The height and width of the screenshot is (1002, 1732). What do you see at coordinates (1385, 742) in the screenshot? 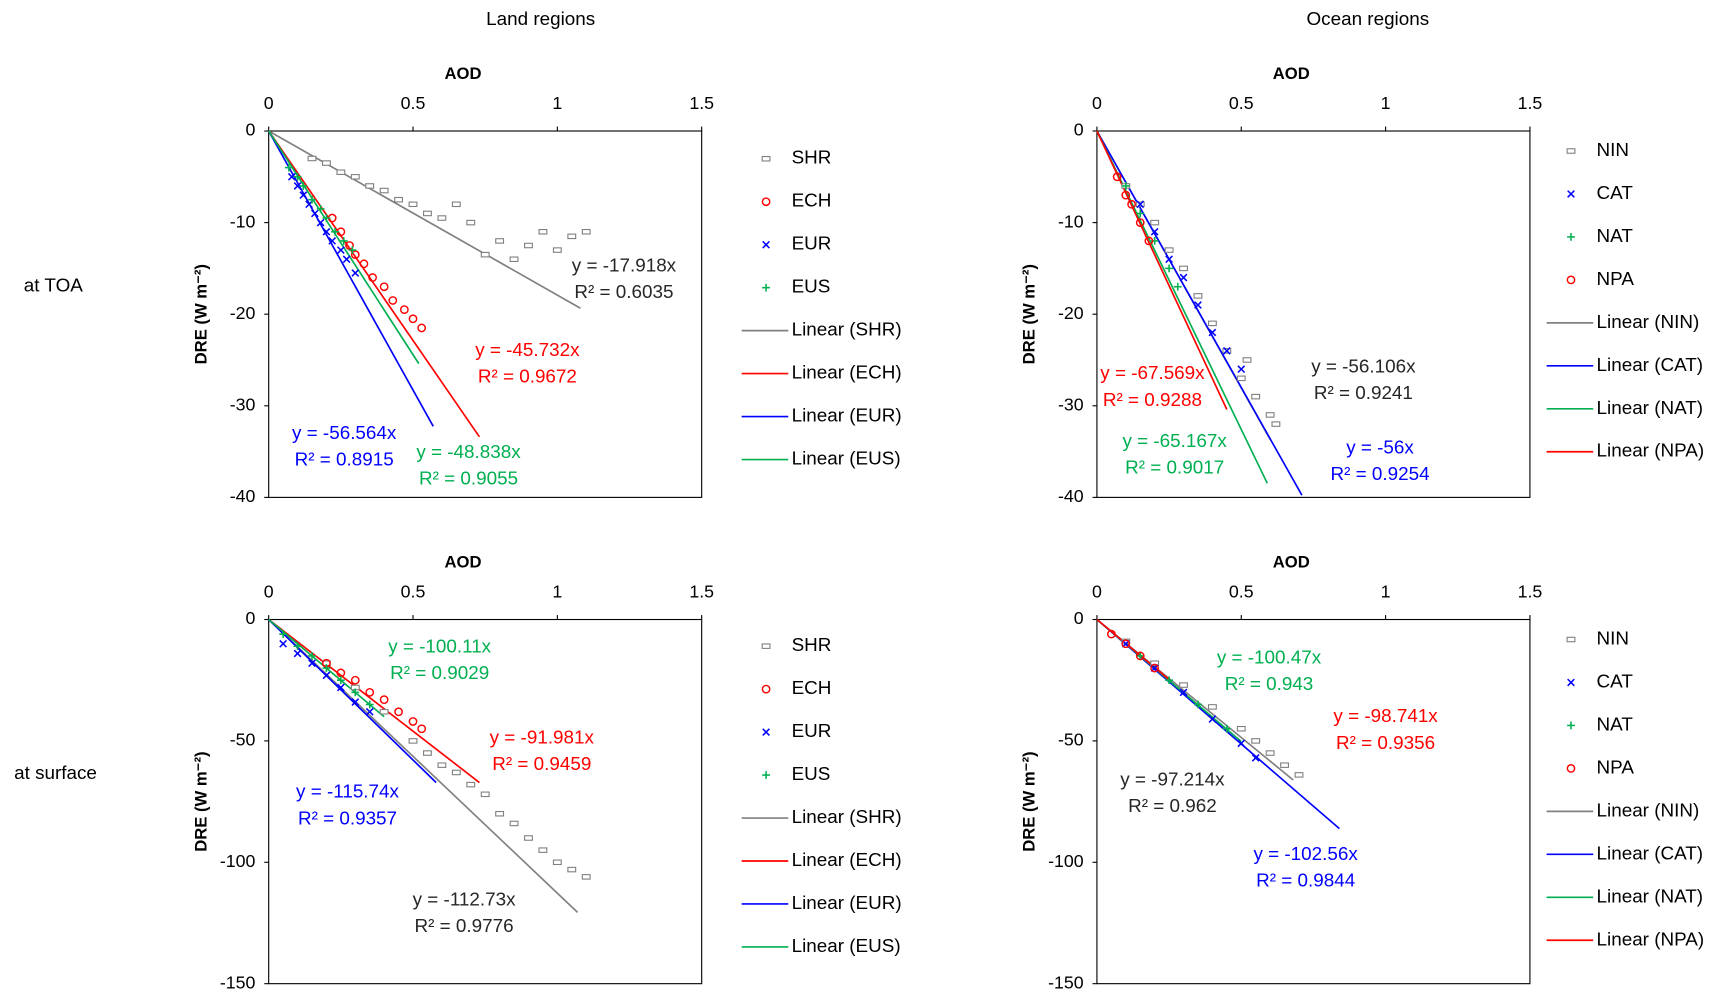
I see `trend-r2: R² = 0.9356` at bounding box center [1385, 742].